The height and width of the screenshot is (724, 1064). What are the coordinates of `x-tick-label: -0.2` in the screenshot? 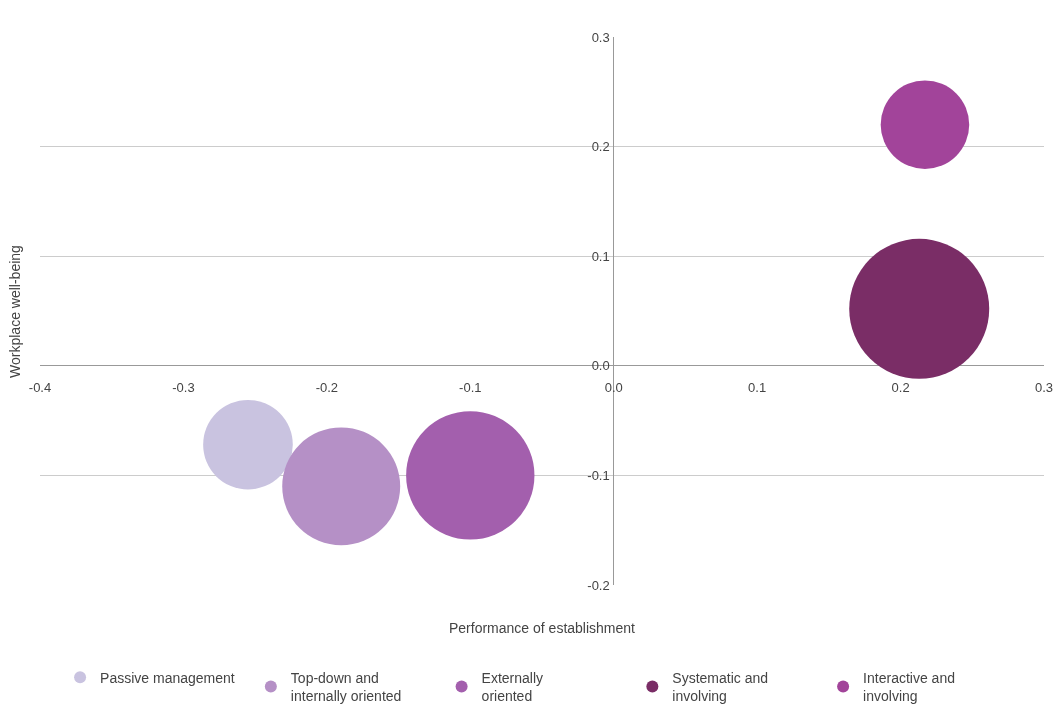 It's located at (327, 387).